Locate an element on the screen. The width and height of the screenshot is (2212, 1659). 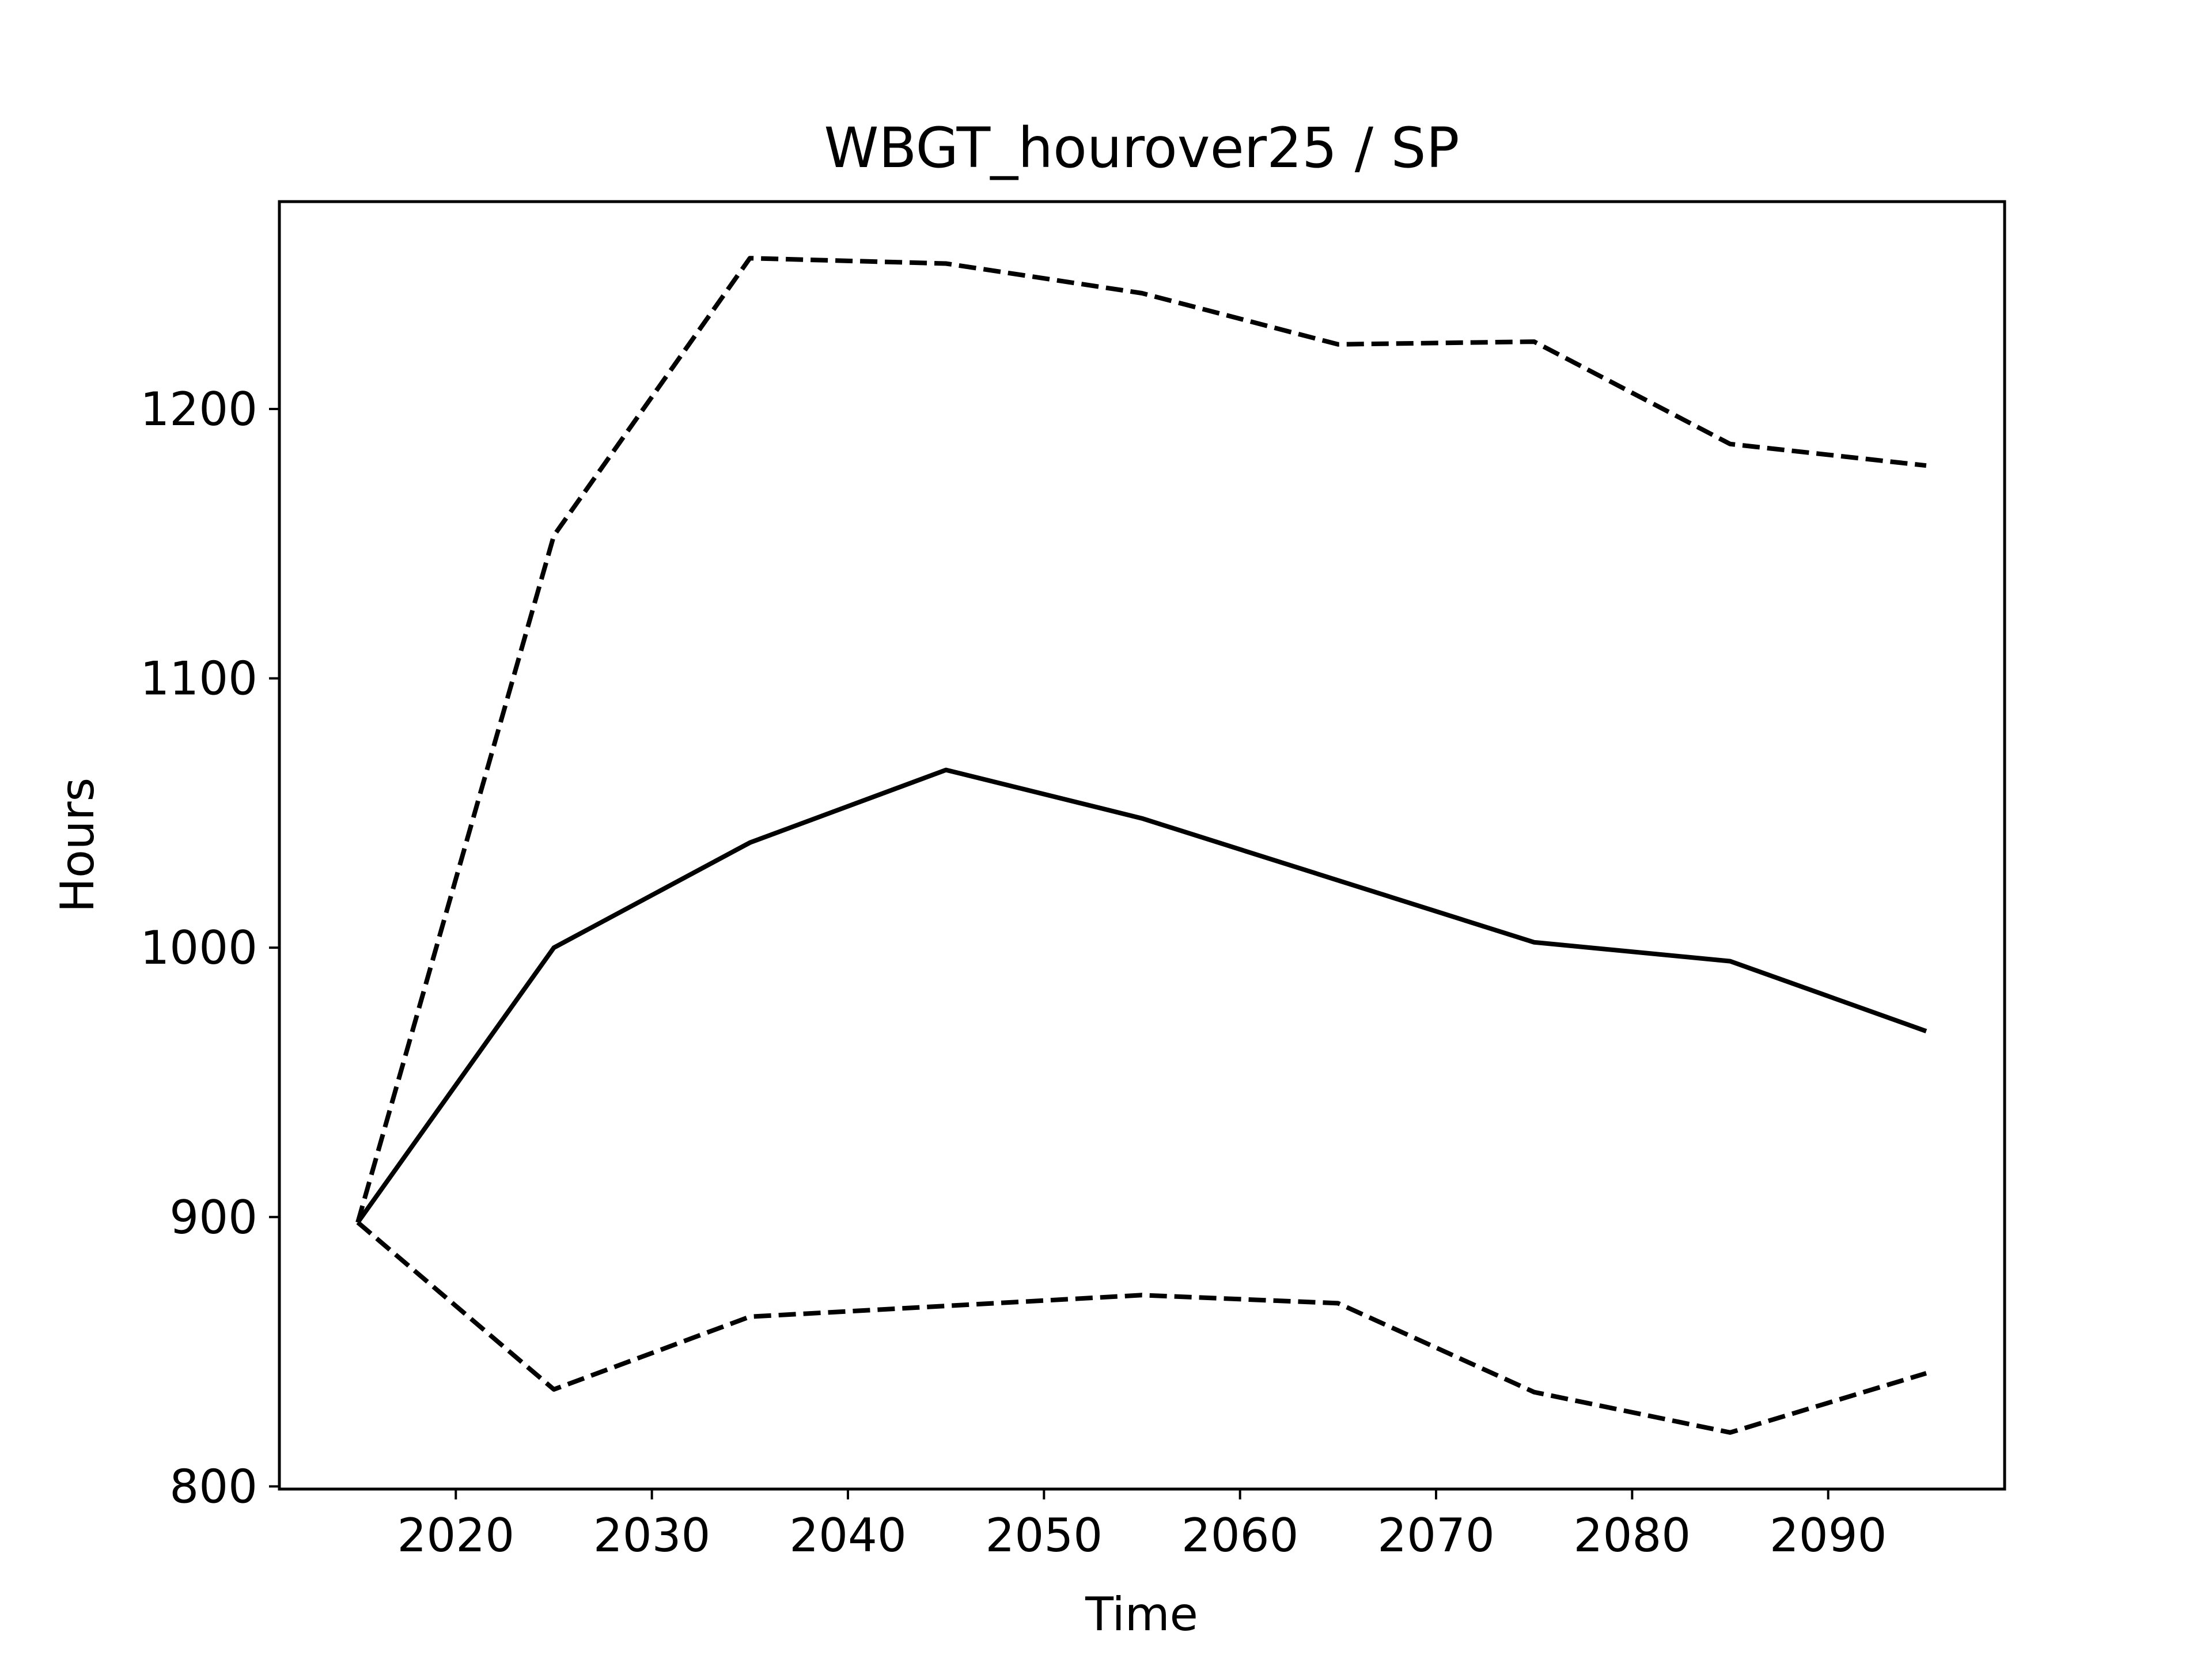
x-tick-label: 2040 is located at coordinates (848, 1535).